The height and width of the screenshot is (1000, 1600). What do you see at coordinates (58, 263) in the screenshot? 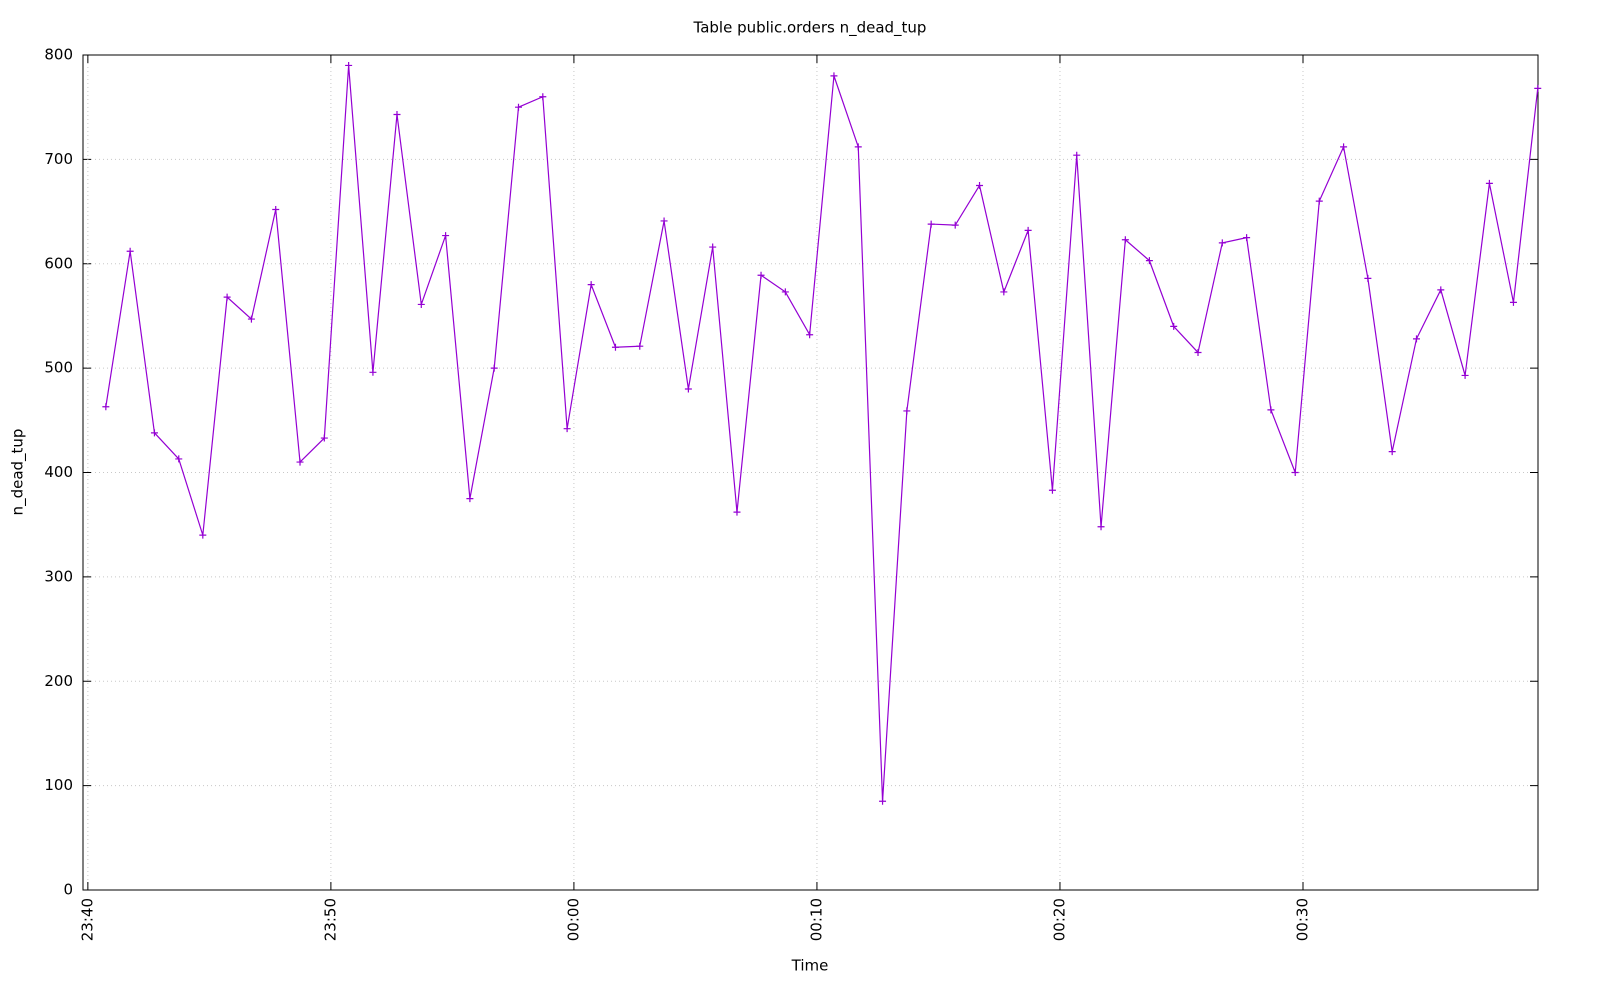
I see `y-tick-label: 600` at bounding box center [58, 263].